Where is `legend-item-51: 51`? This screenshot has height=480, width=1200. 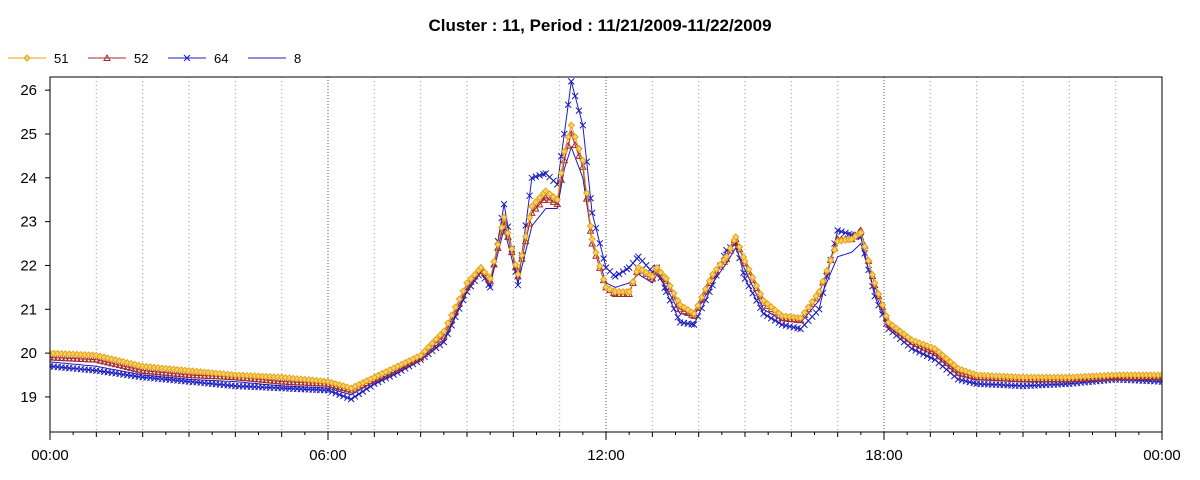 legend-item-51: 51 is located at coordinates (38, 58).